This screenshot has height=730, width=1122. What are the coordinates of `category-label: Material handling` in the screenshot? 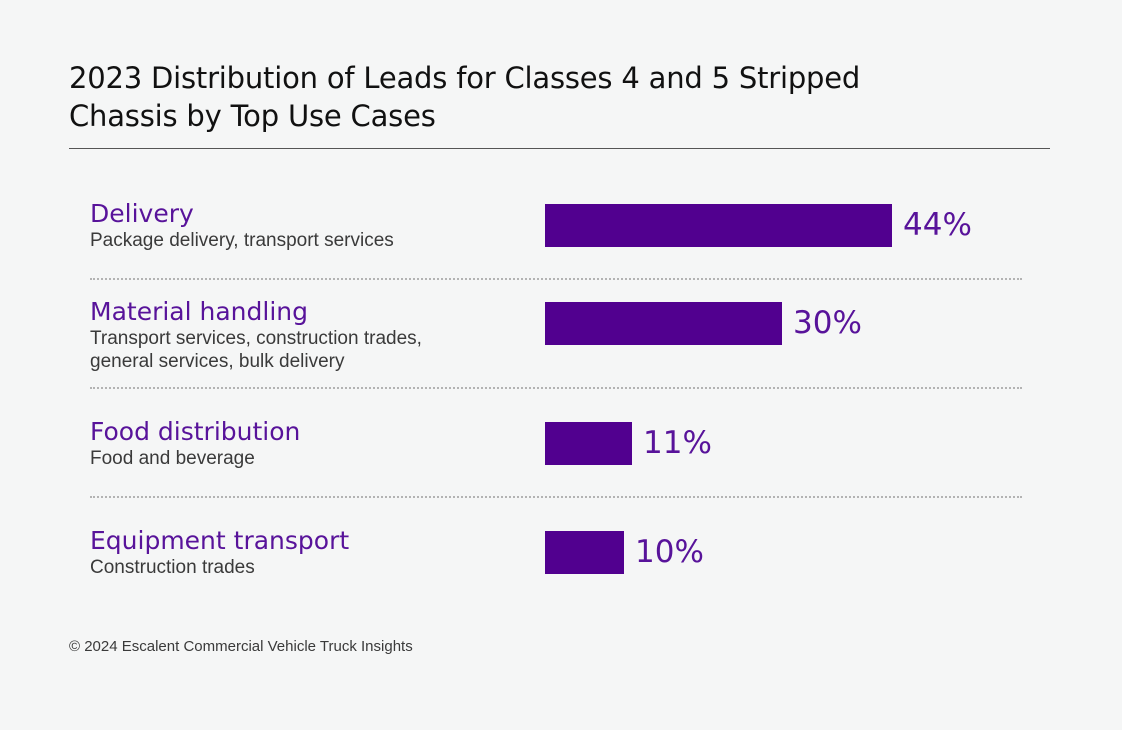 It's located at (199, 311).